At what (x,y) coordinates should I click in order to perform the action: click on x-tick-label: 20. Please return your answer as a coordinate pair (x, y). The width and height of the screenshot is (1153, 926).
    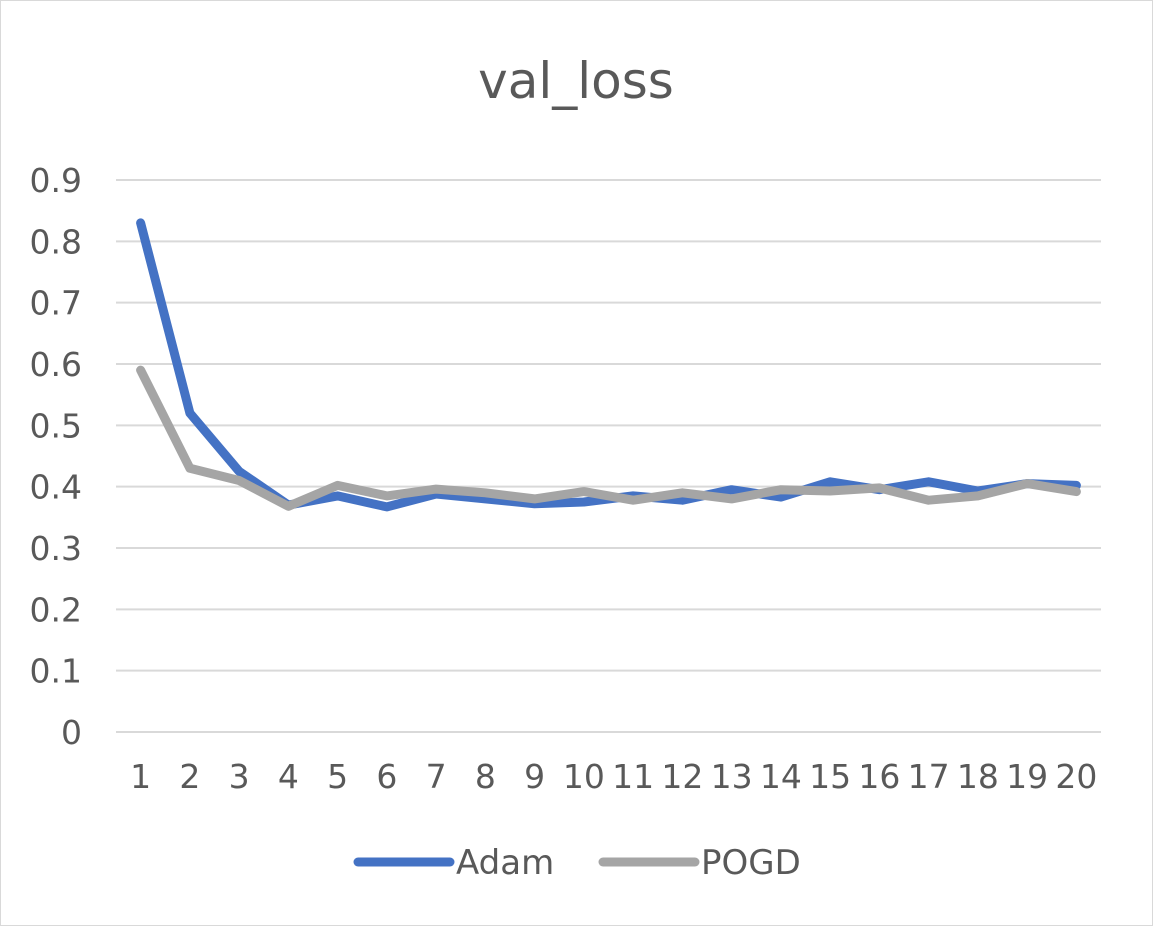
    Looking at the image, I should click on (1076, 776).